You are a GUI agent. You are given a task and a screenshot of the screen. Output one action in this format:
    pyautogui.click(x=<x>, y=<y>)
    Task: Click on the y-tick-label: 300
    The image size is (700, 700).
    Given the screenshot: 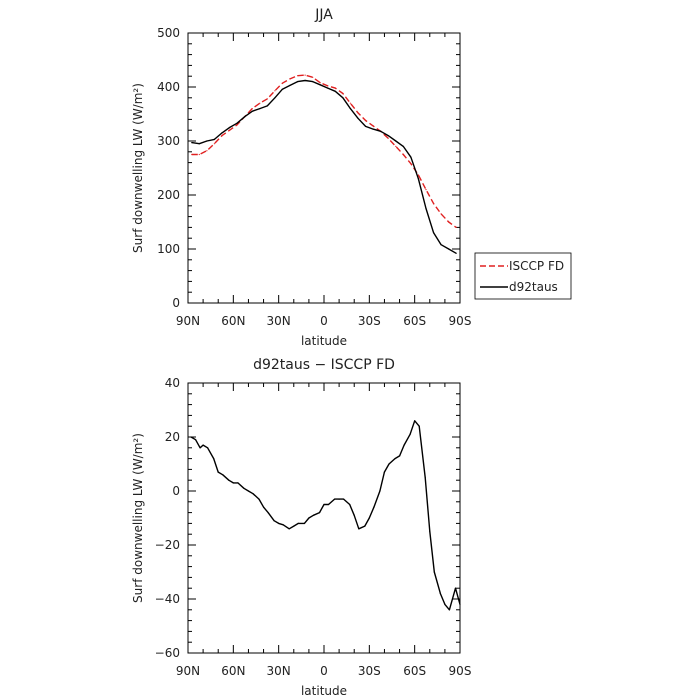 What is the action you would take?
    pyautogui.click(x=168, y=141)
    